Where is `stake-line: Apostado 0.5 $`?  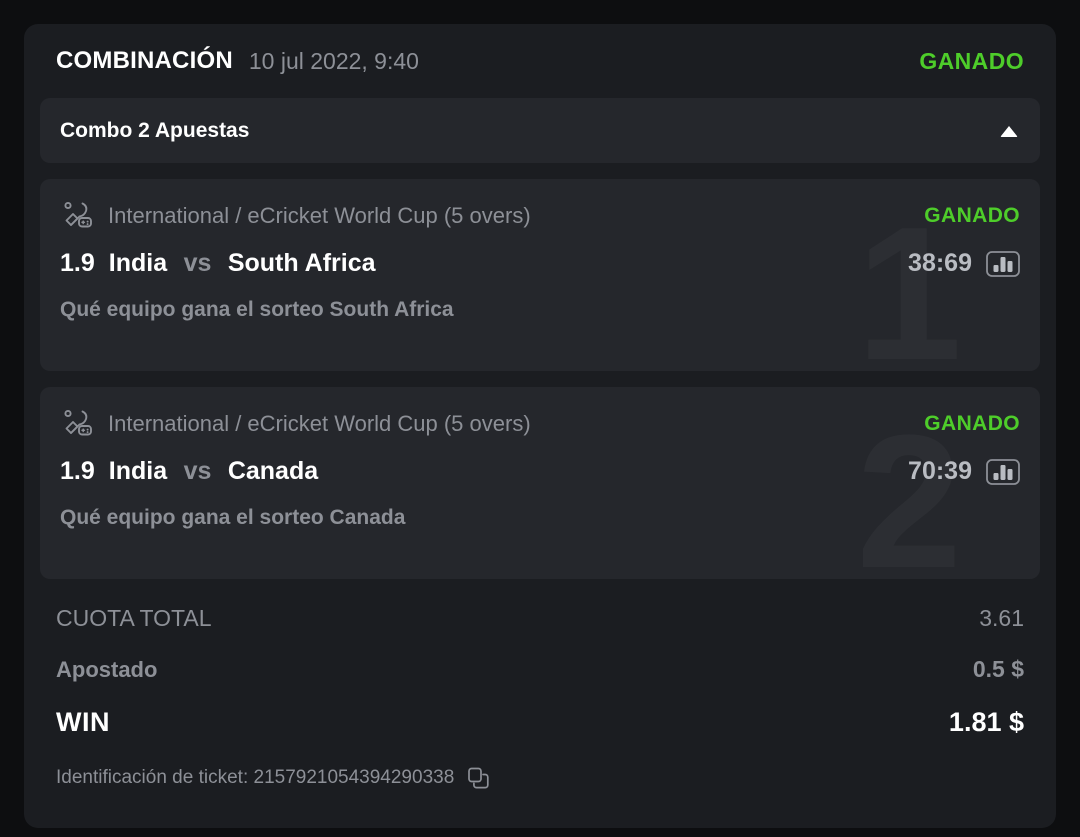 stake-line: Apostado 0.5 $ is located at coordinates (540, 669).